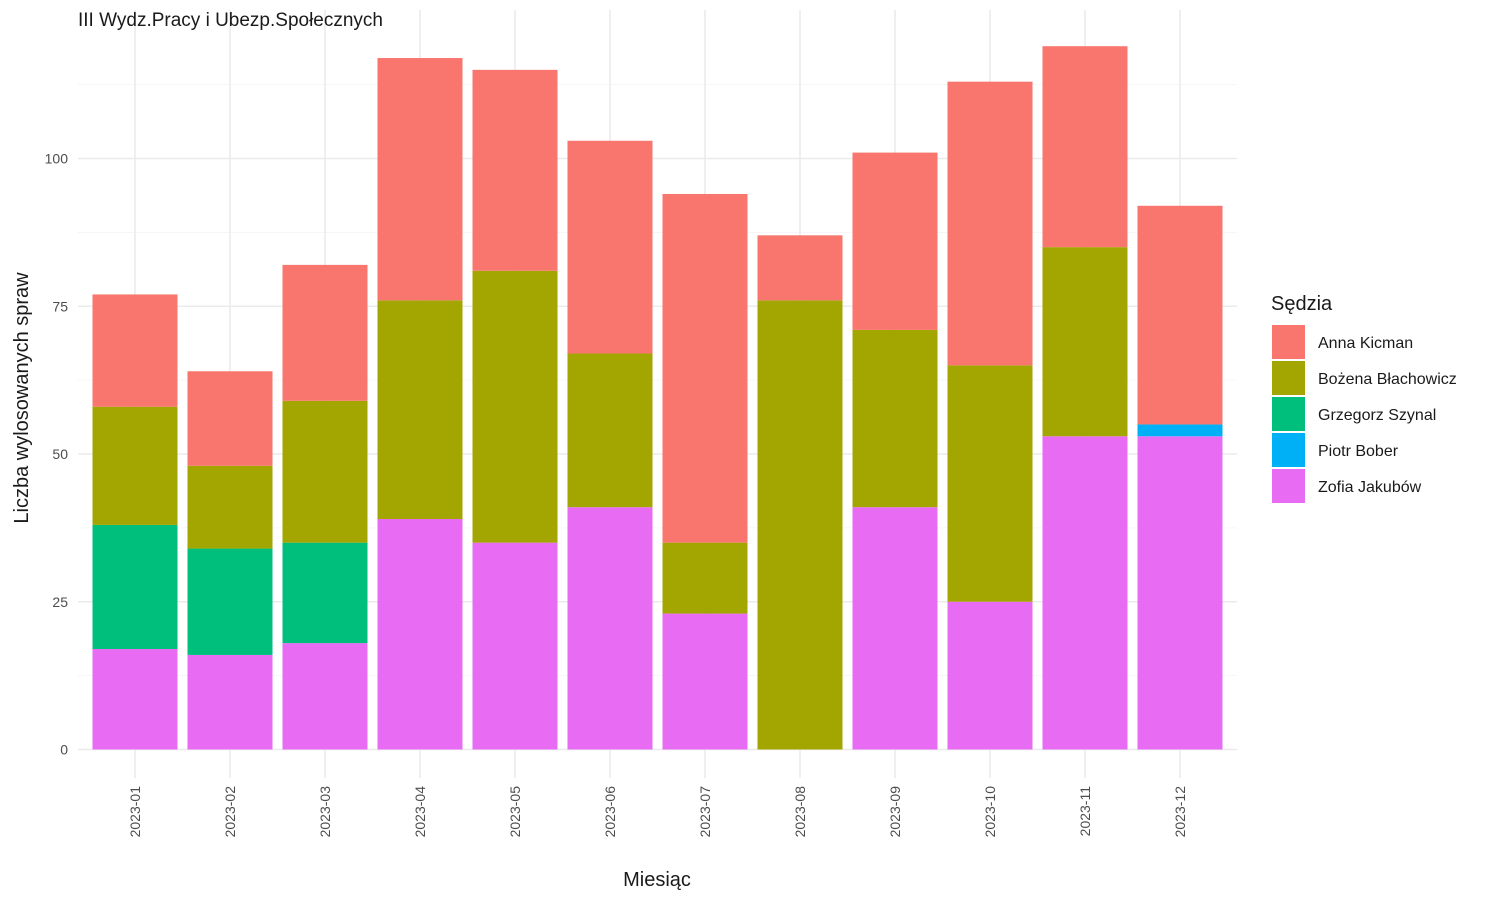  What do you see at coordinates (515, 812) in the screenshot?
I see `x-tick-label: 2023-05` at bounding box center [515, 812].